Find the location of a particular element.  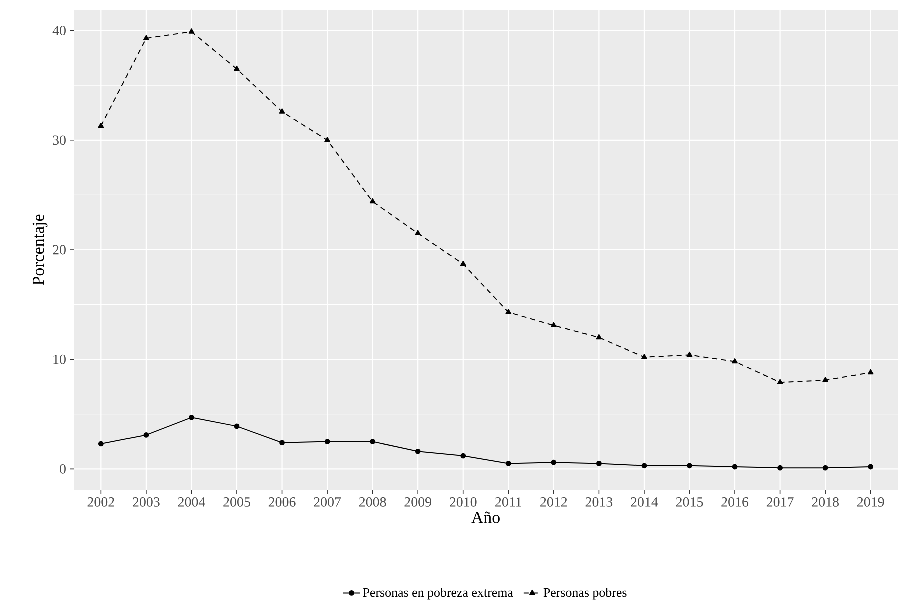

x-tick-label: 2019 is located at coordinates (871, 502).